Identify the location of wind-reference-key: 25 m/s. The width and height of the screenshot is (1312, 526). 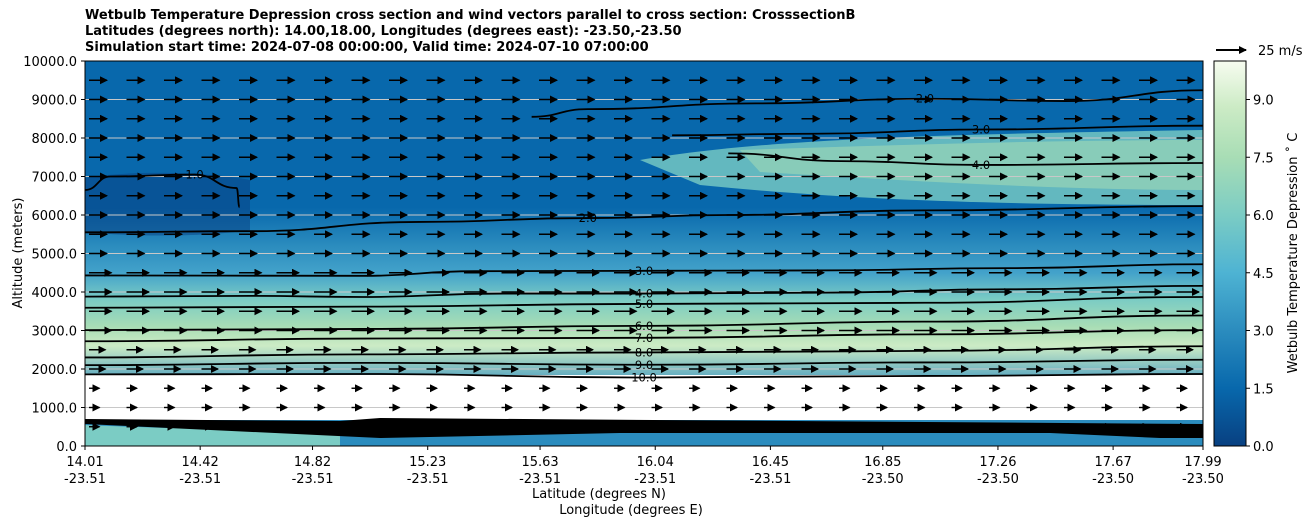
(1259, 51).